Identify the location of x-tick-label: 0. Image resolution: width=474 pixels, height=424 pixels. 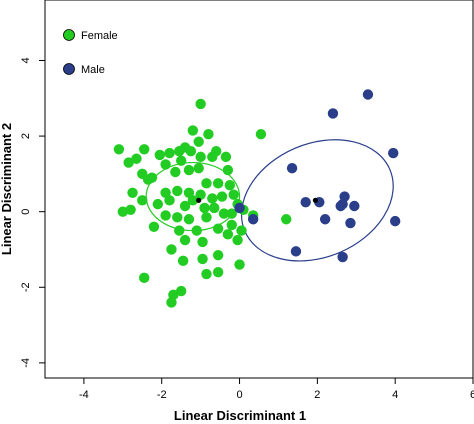
(239, 395).